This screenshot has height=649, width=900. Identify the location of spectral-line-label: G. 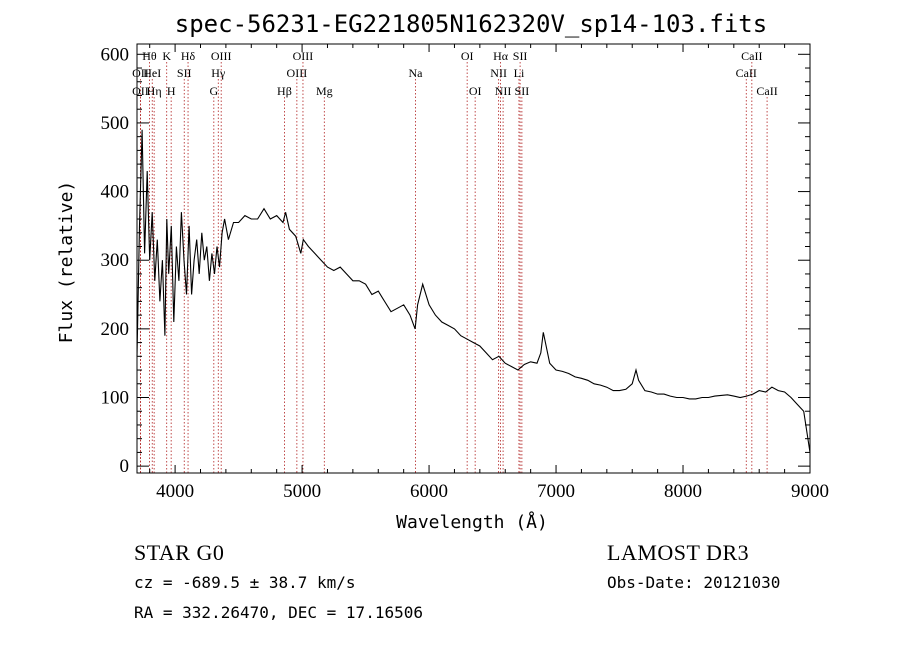
(213, 91).